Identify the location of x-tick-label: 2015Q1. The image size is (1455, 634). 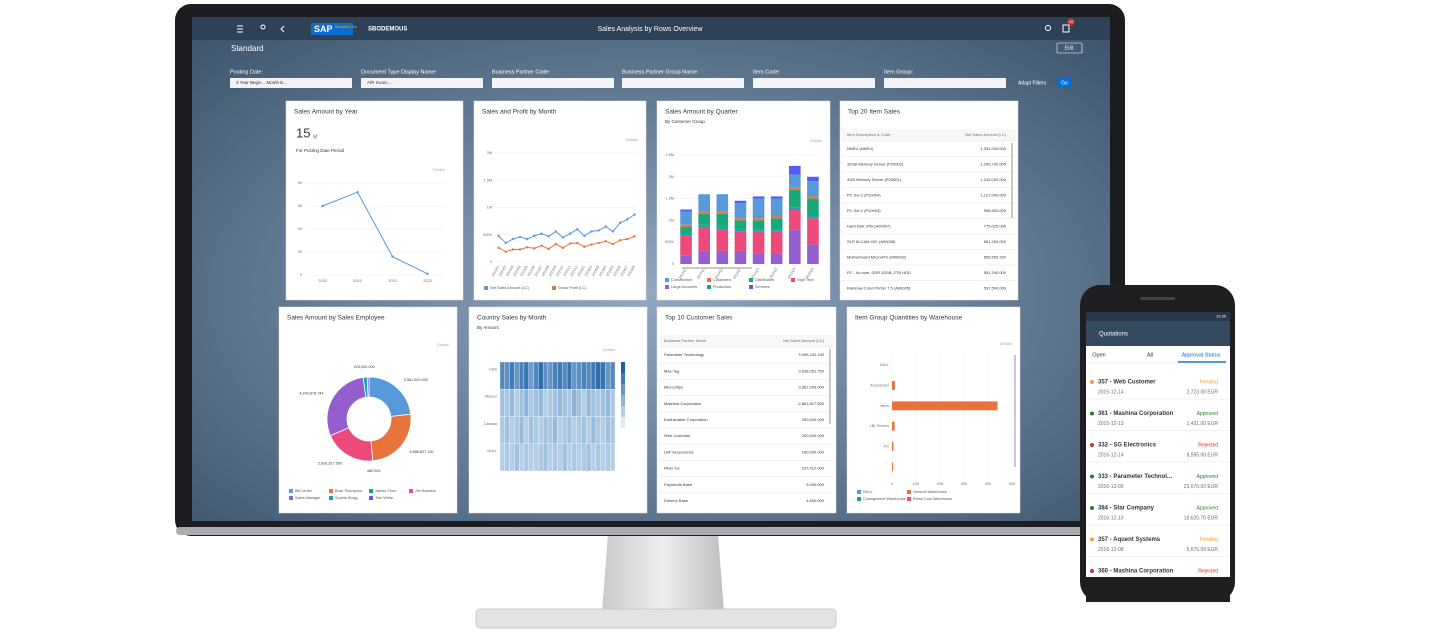
(756, 273).